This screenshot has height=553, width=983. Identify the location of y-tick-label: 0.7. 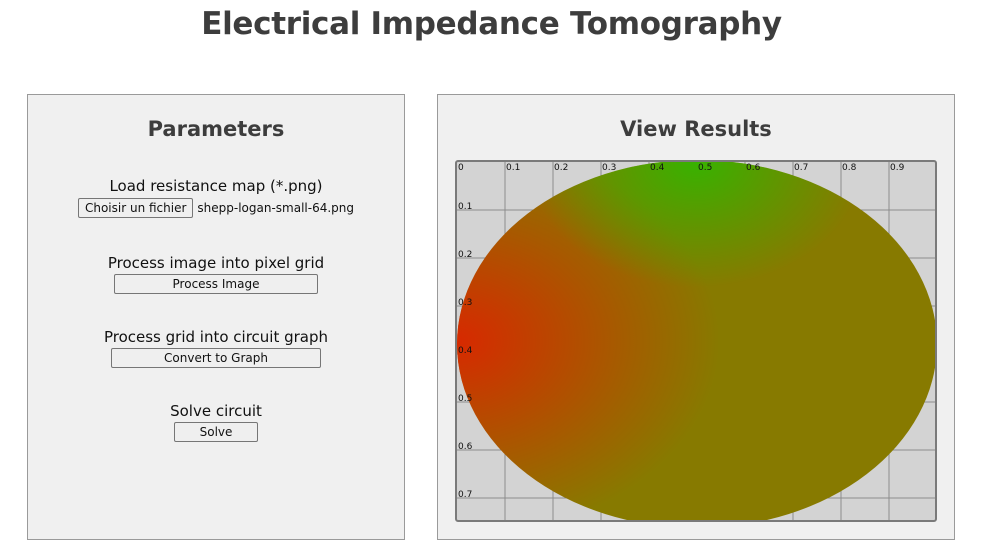
(465, 495).